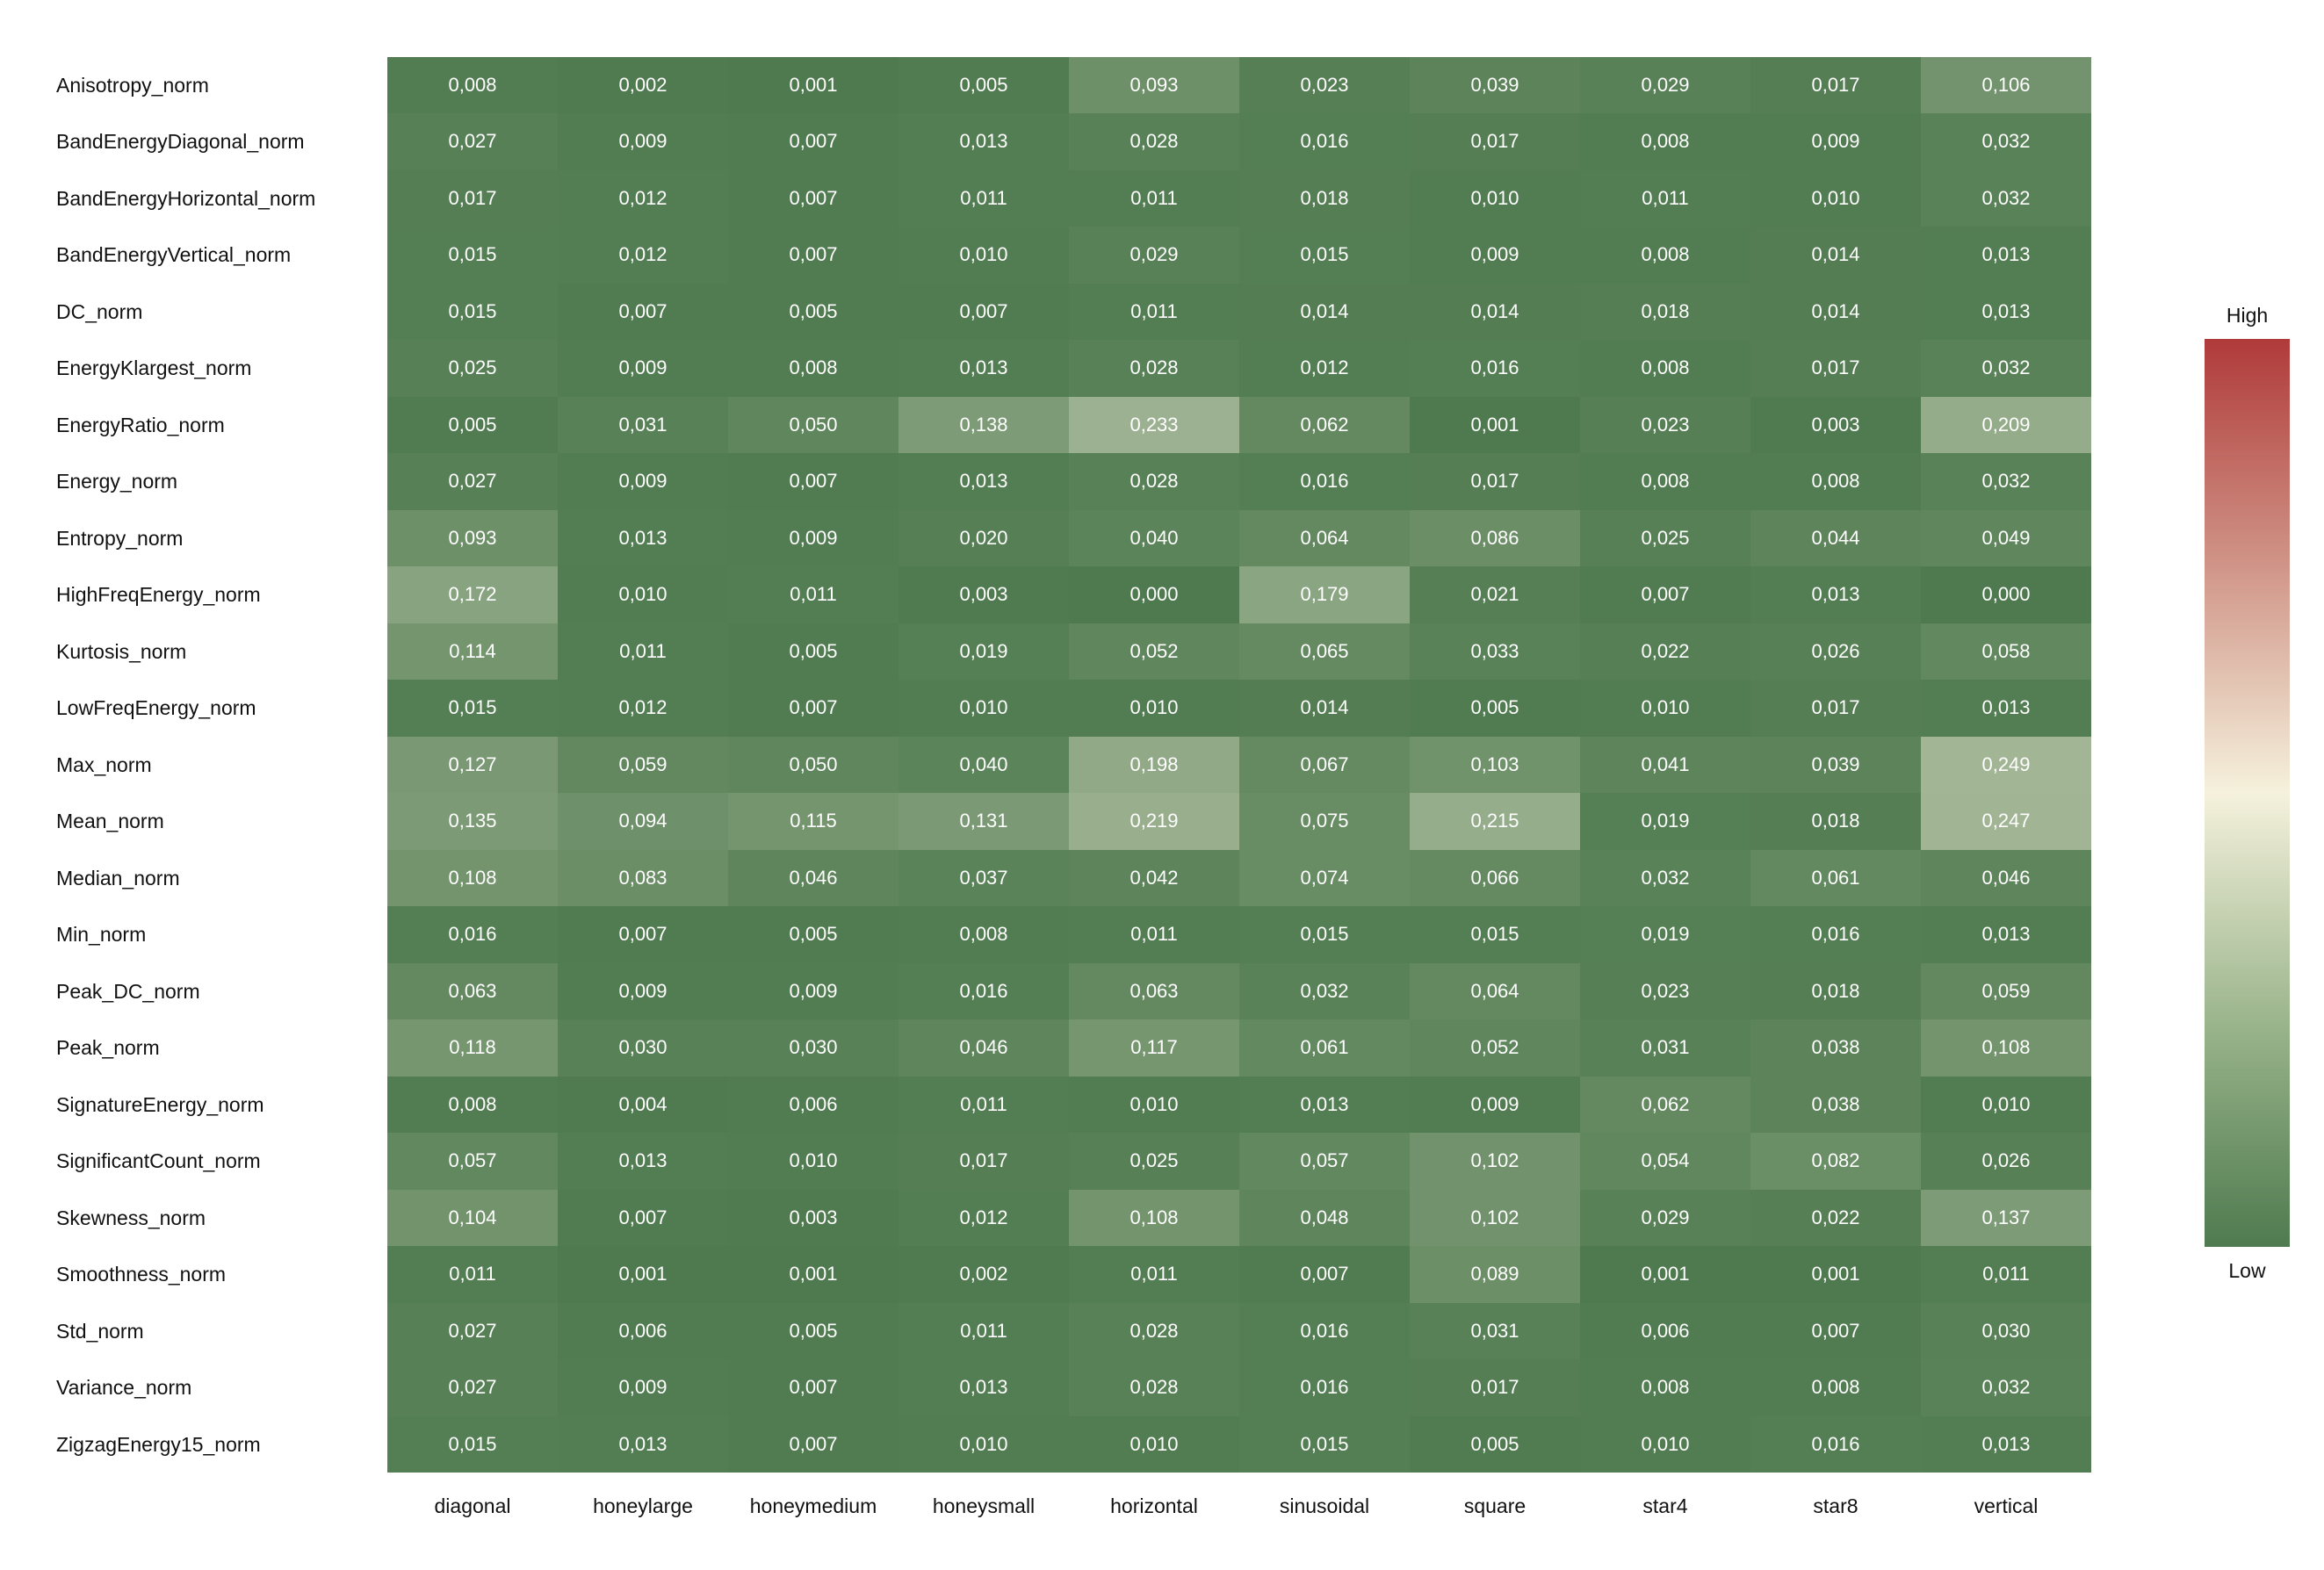 The image size is (2324, 1570). Describe the element at coordinates (1494, 877) in the screenshot. I see `heatmap-cell-value: 0,066` at that location.